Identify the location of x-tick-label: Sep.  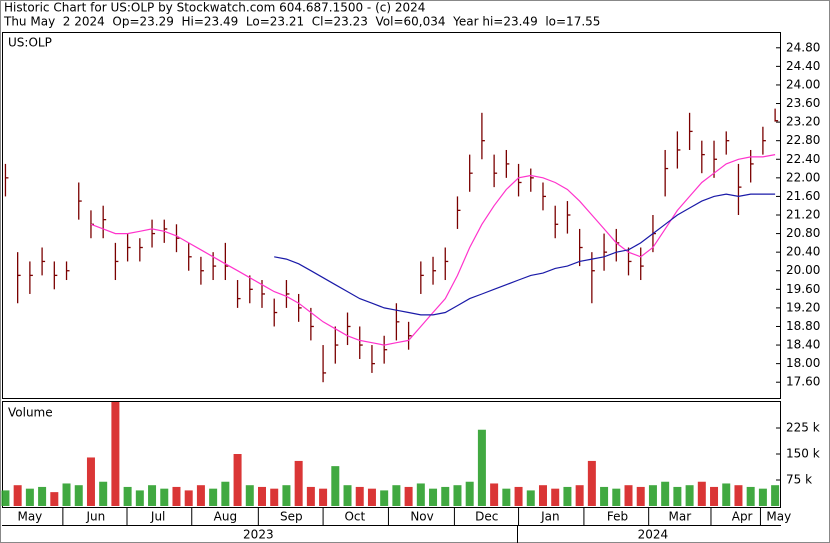
(291, 517).